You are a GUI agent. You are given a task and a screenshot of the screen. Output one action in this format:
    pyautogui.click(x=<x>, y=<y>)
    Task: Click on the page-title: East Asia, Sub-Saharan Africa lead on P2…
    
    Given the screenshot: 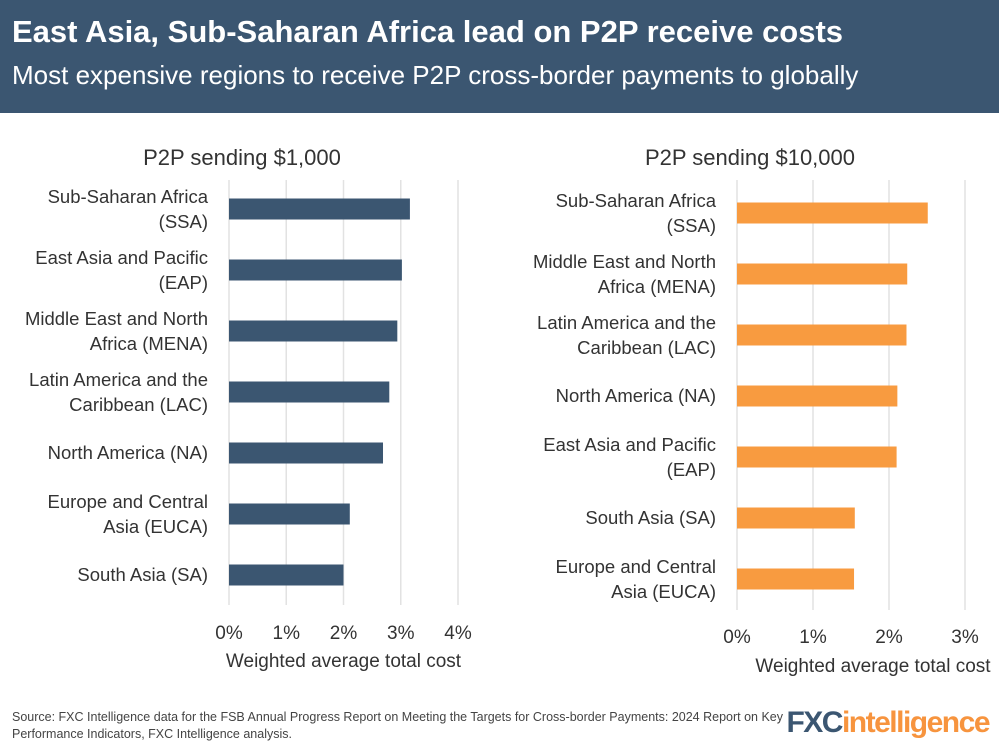 What is the action you would take?
    pyautogui.click(x=428, y=31)
    